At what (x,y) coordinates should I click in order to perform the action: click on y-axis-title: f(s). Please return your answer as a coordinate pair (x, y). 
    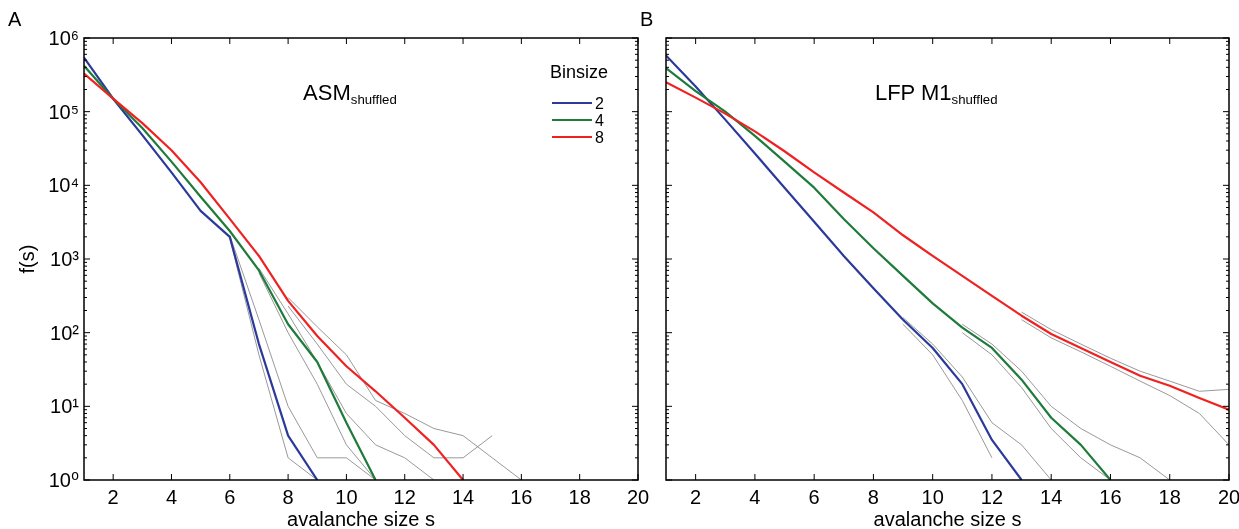
    Looking at the image, I should click on (27, 259).